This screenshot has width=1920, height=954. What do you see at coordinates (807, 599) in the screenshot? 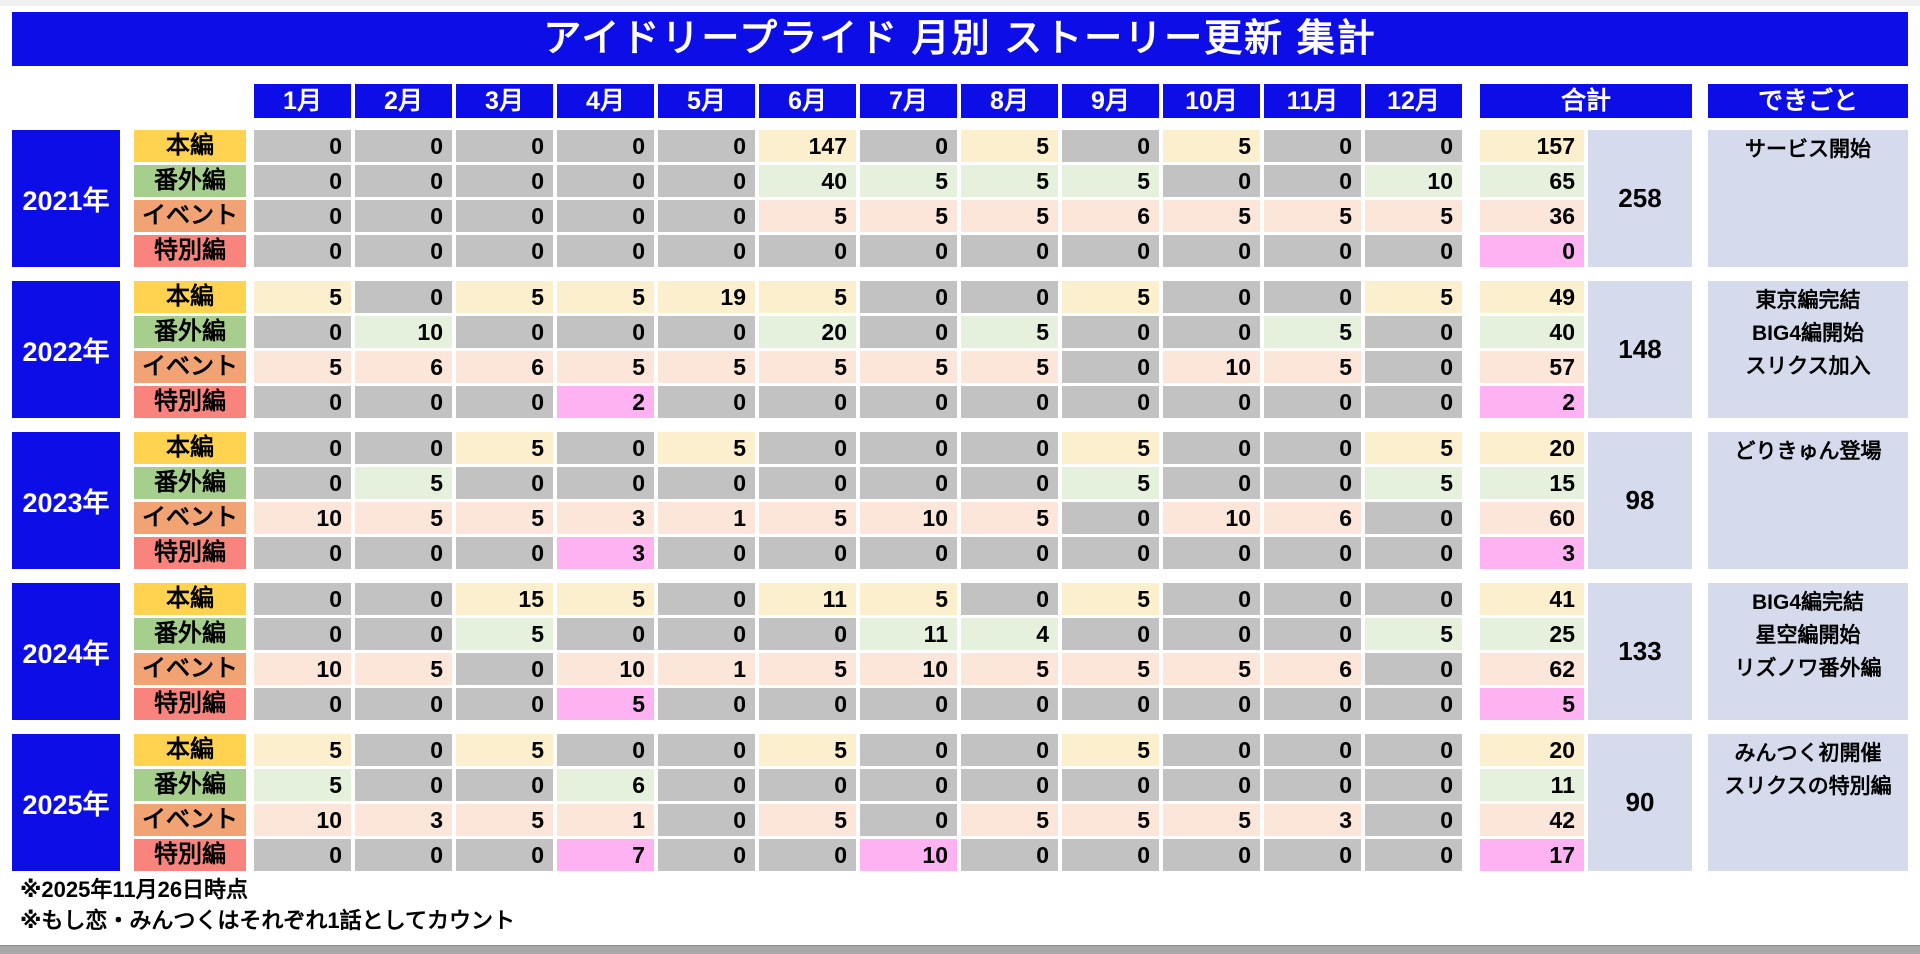
I see `data-cell: 11` at bounding box center [807, 599].